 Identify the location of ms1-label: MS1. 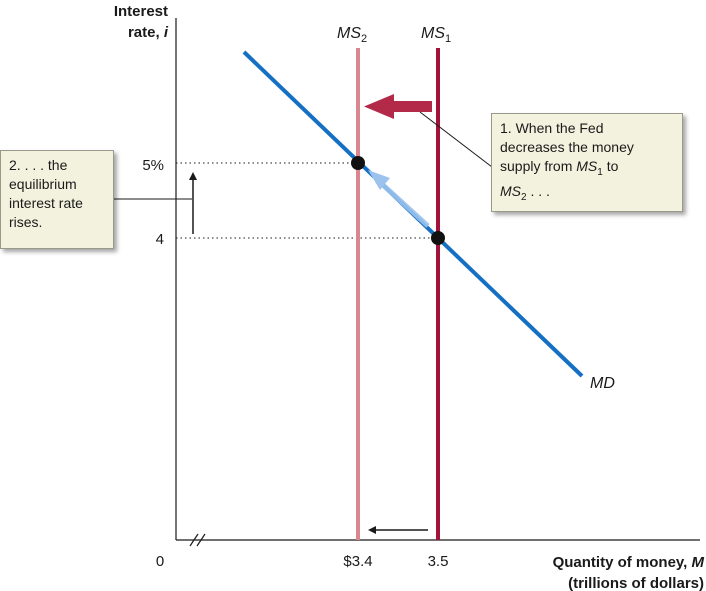
(436, 35).